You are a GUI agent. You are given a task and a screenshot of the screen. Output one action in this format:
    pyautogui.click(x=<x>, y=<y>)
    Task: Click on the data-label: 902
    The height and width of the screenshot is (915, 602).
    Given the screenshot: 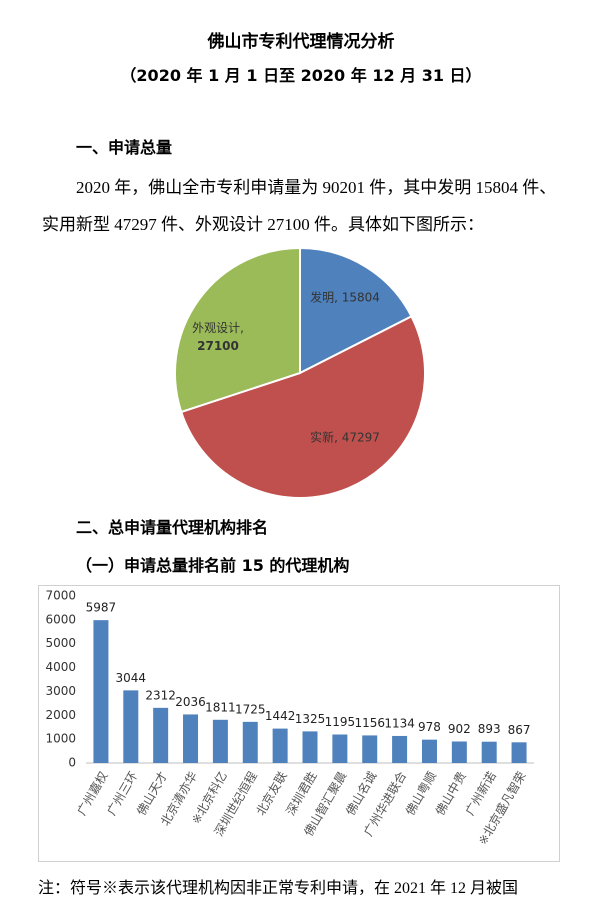 What is the action you would take?
    pyautogui.click(x=459, y=729)
    